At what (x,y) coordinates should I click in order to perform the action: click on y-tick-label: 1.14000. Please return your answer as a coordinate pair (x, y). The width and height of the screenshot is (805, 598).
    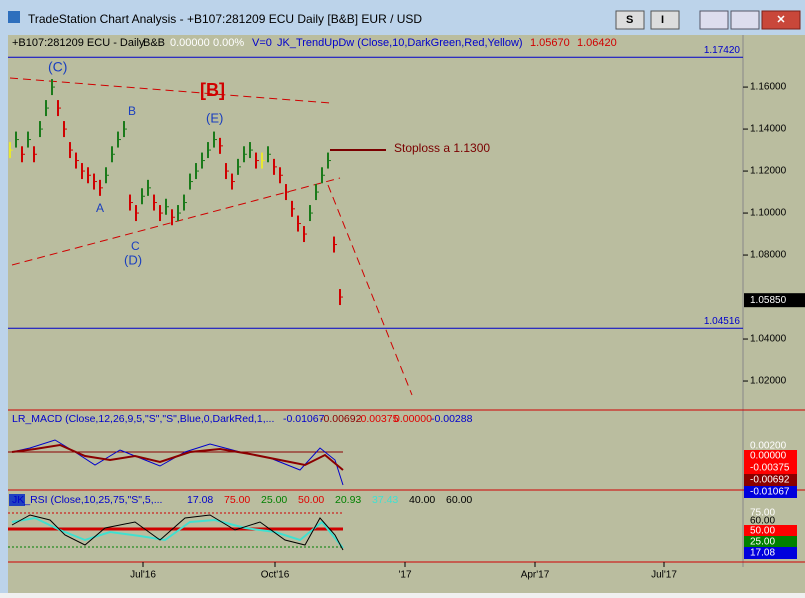
    Looking at the image, I should click on (768, 129).